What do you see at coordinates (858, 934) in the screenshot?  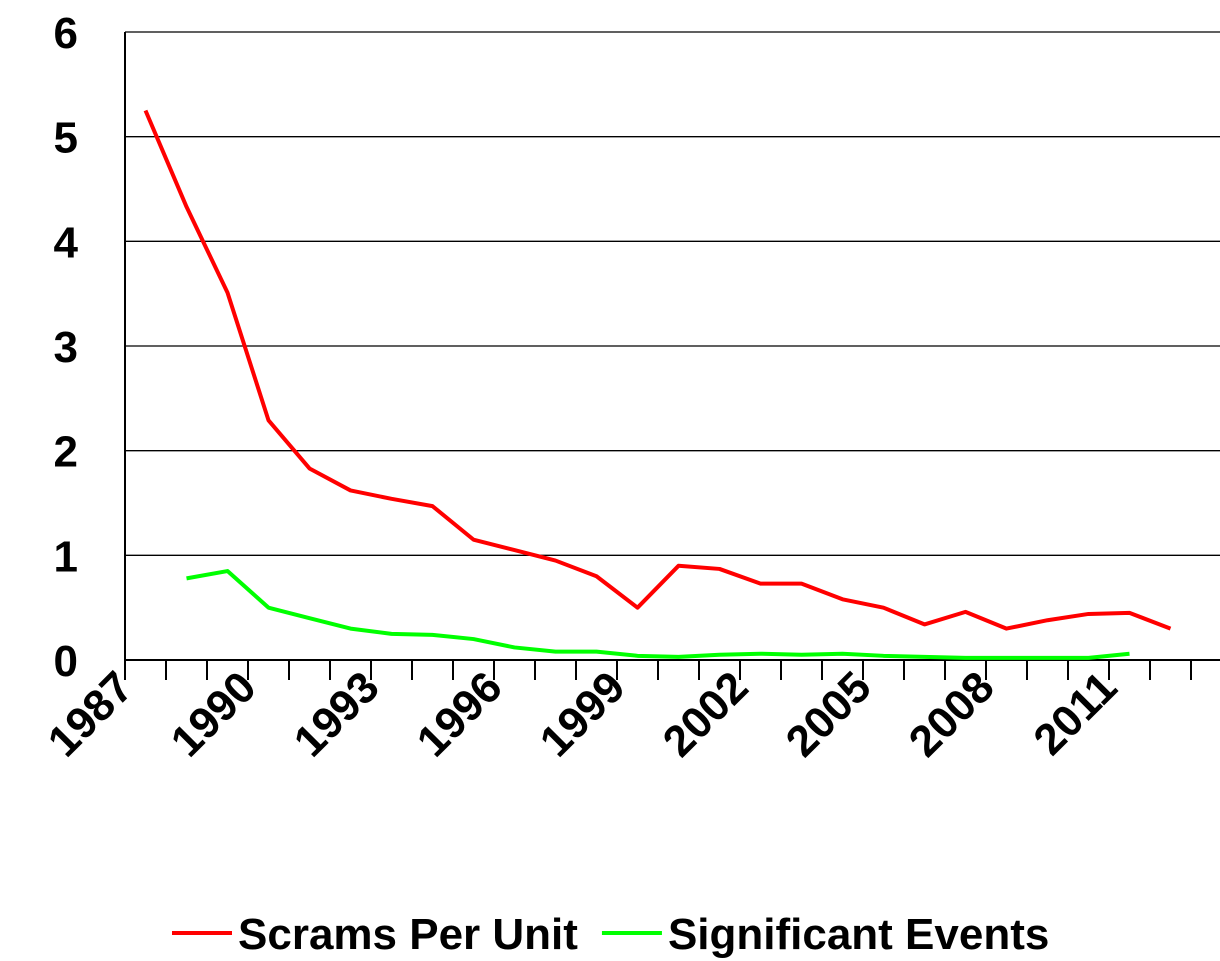 I see `legend-label: Significant Events` at bounding box center [858, 934].